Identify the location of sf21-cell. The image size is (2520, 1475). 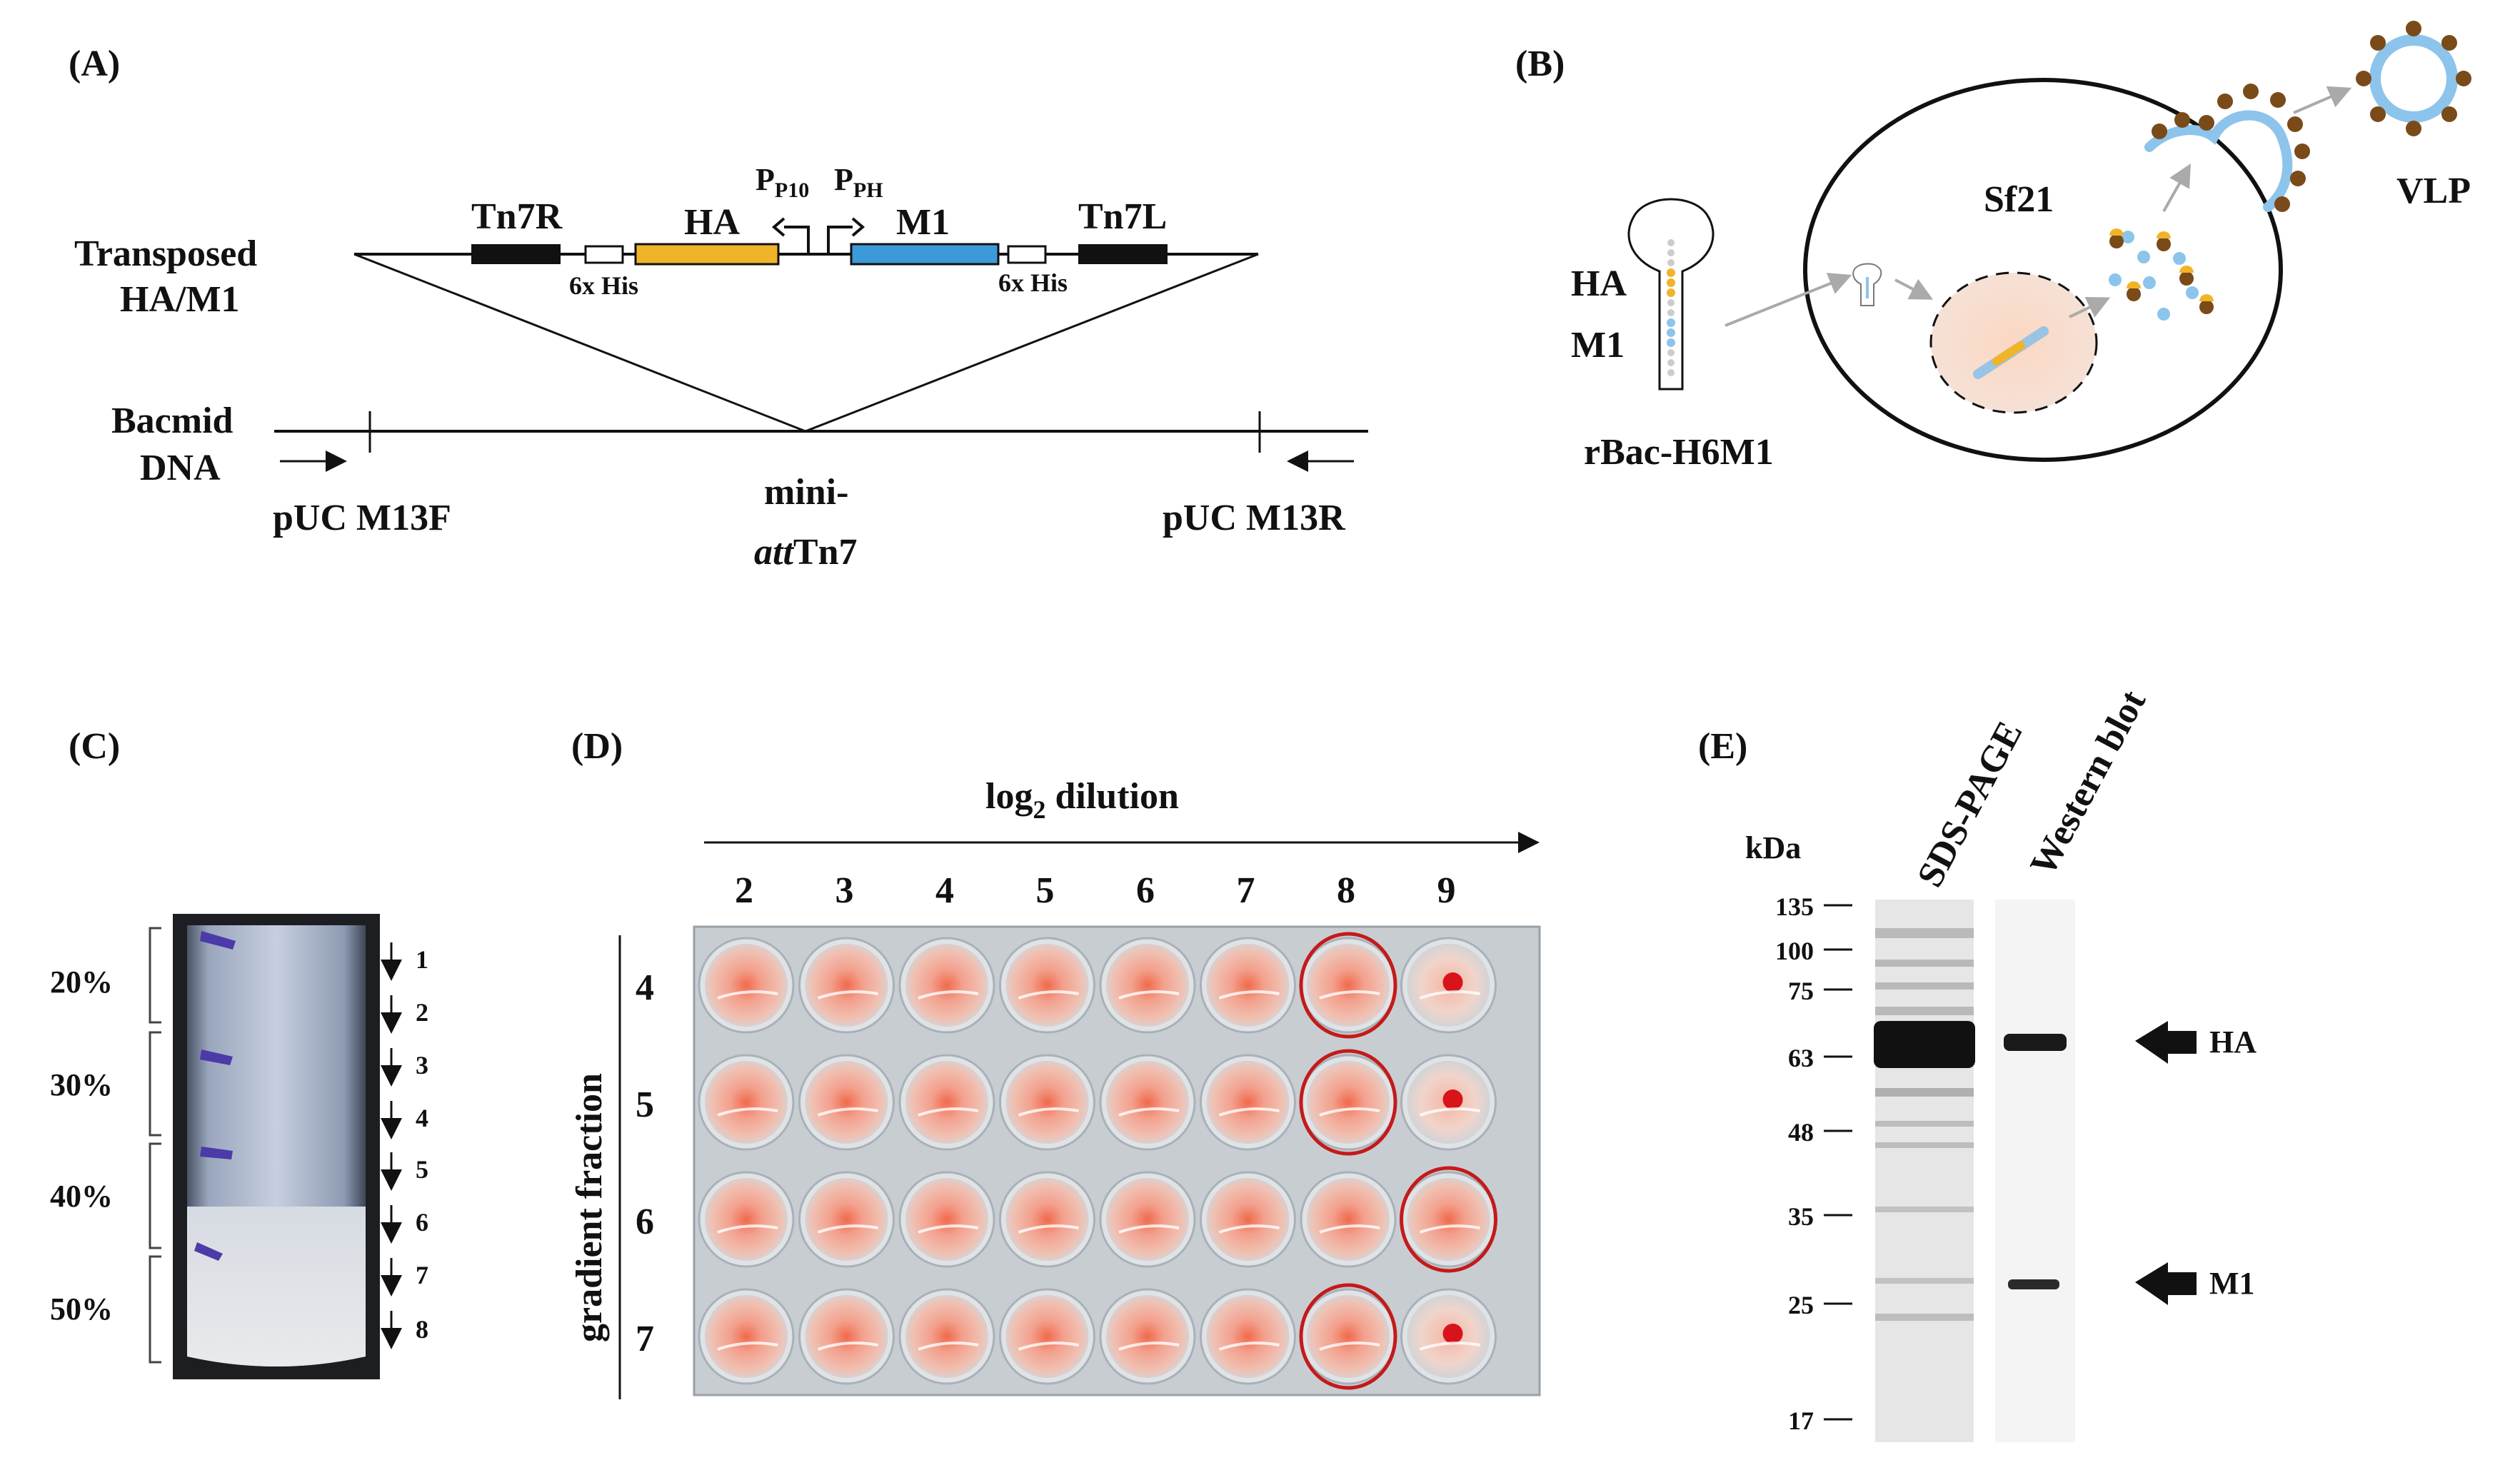
(2043, 270).